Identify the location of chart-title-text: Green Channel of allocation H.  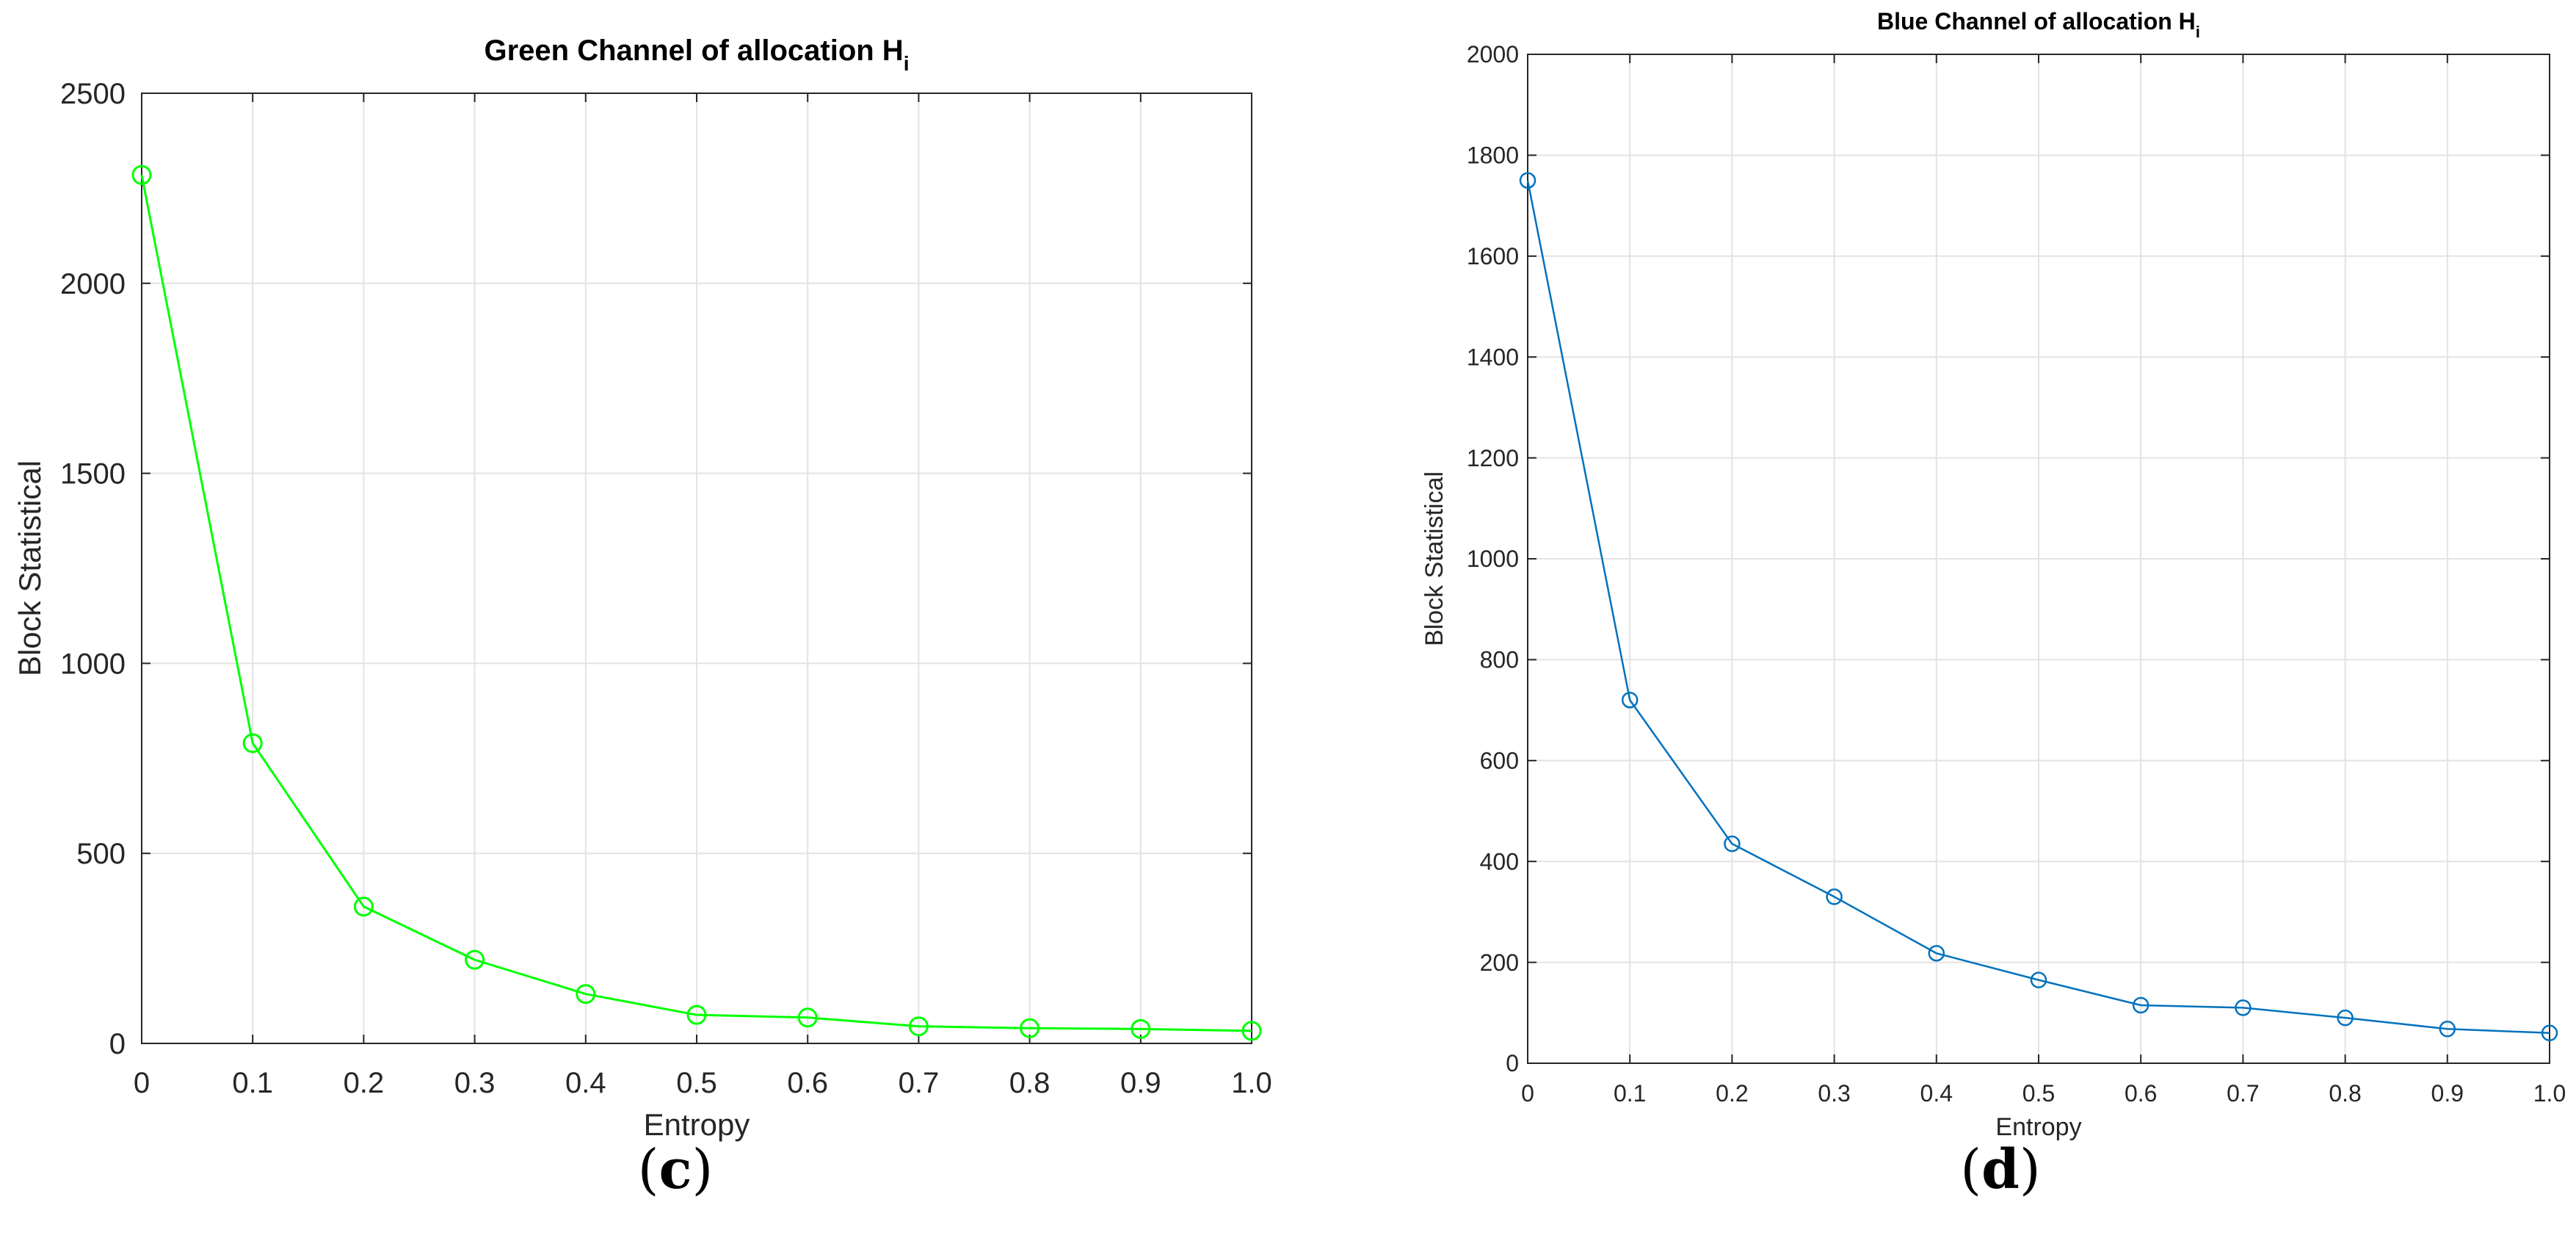
(695, 51).